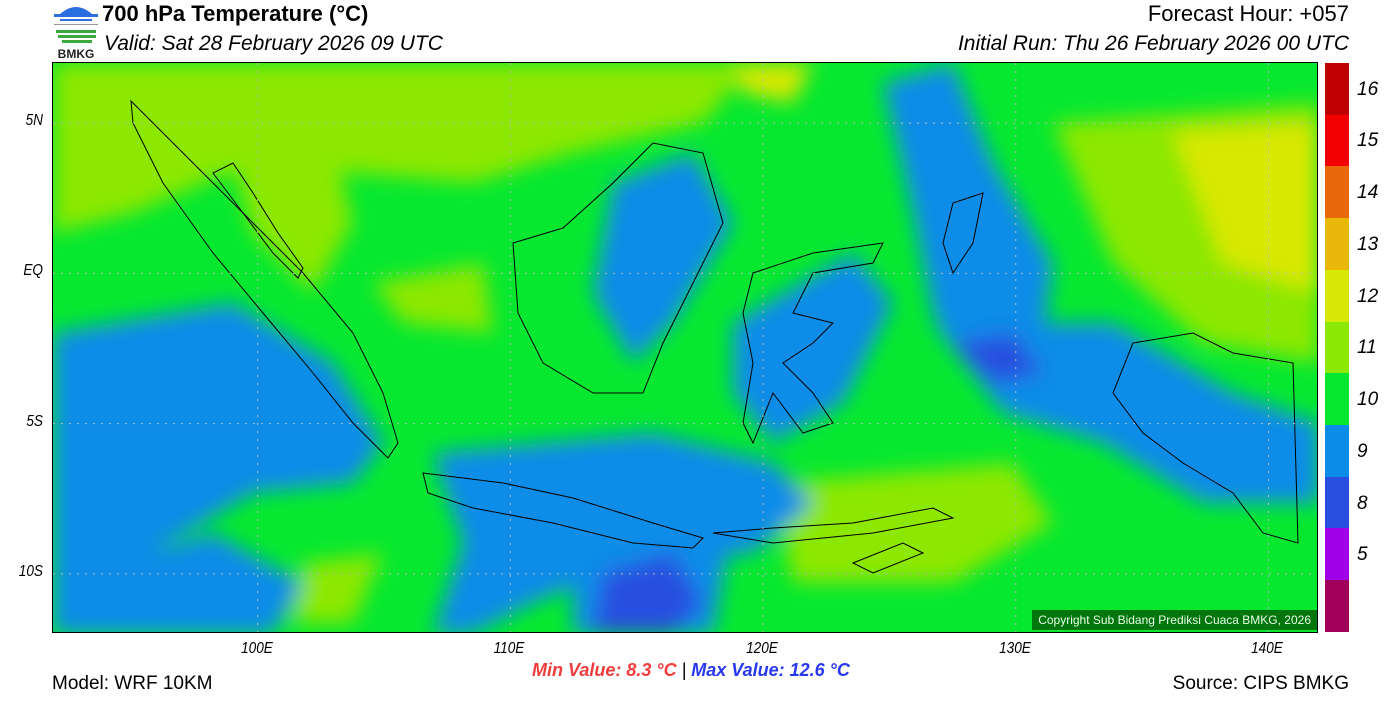 The image size is (1400, 709). What do you see at coordinates (34, 121) in the screenshot?
I see `lat-tick-label: 5N` at bounding box center [34, 121].